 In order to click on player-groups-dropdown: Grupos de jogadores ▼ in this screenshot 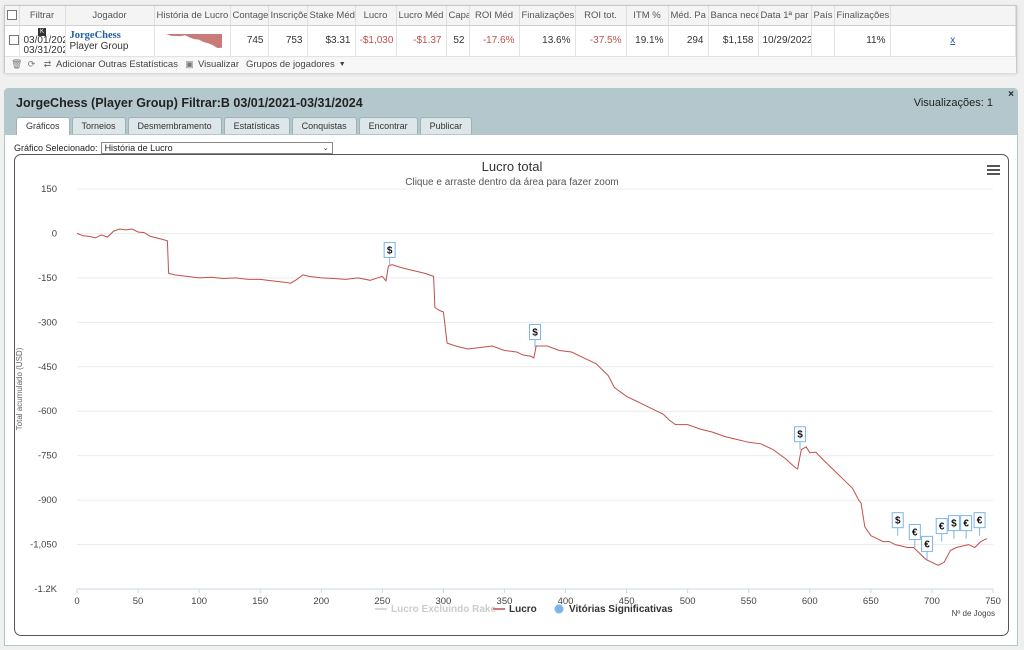, I will do `click(296, 64)`.